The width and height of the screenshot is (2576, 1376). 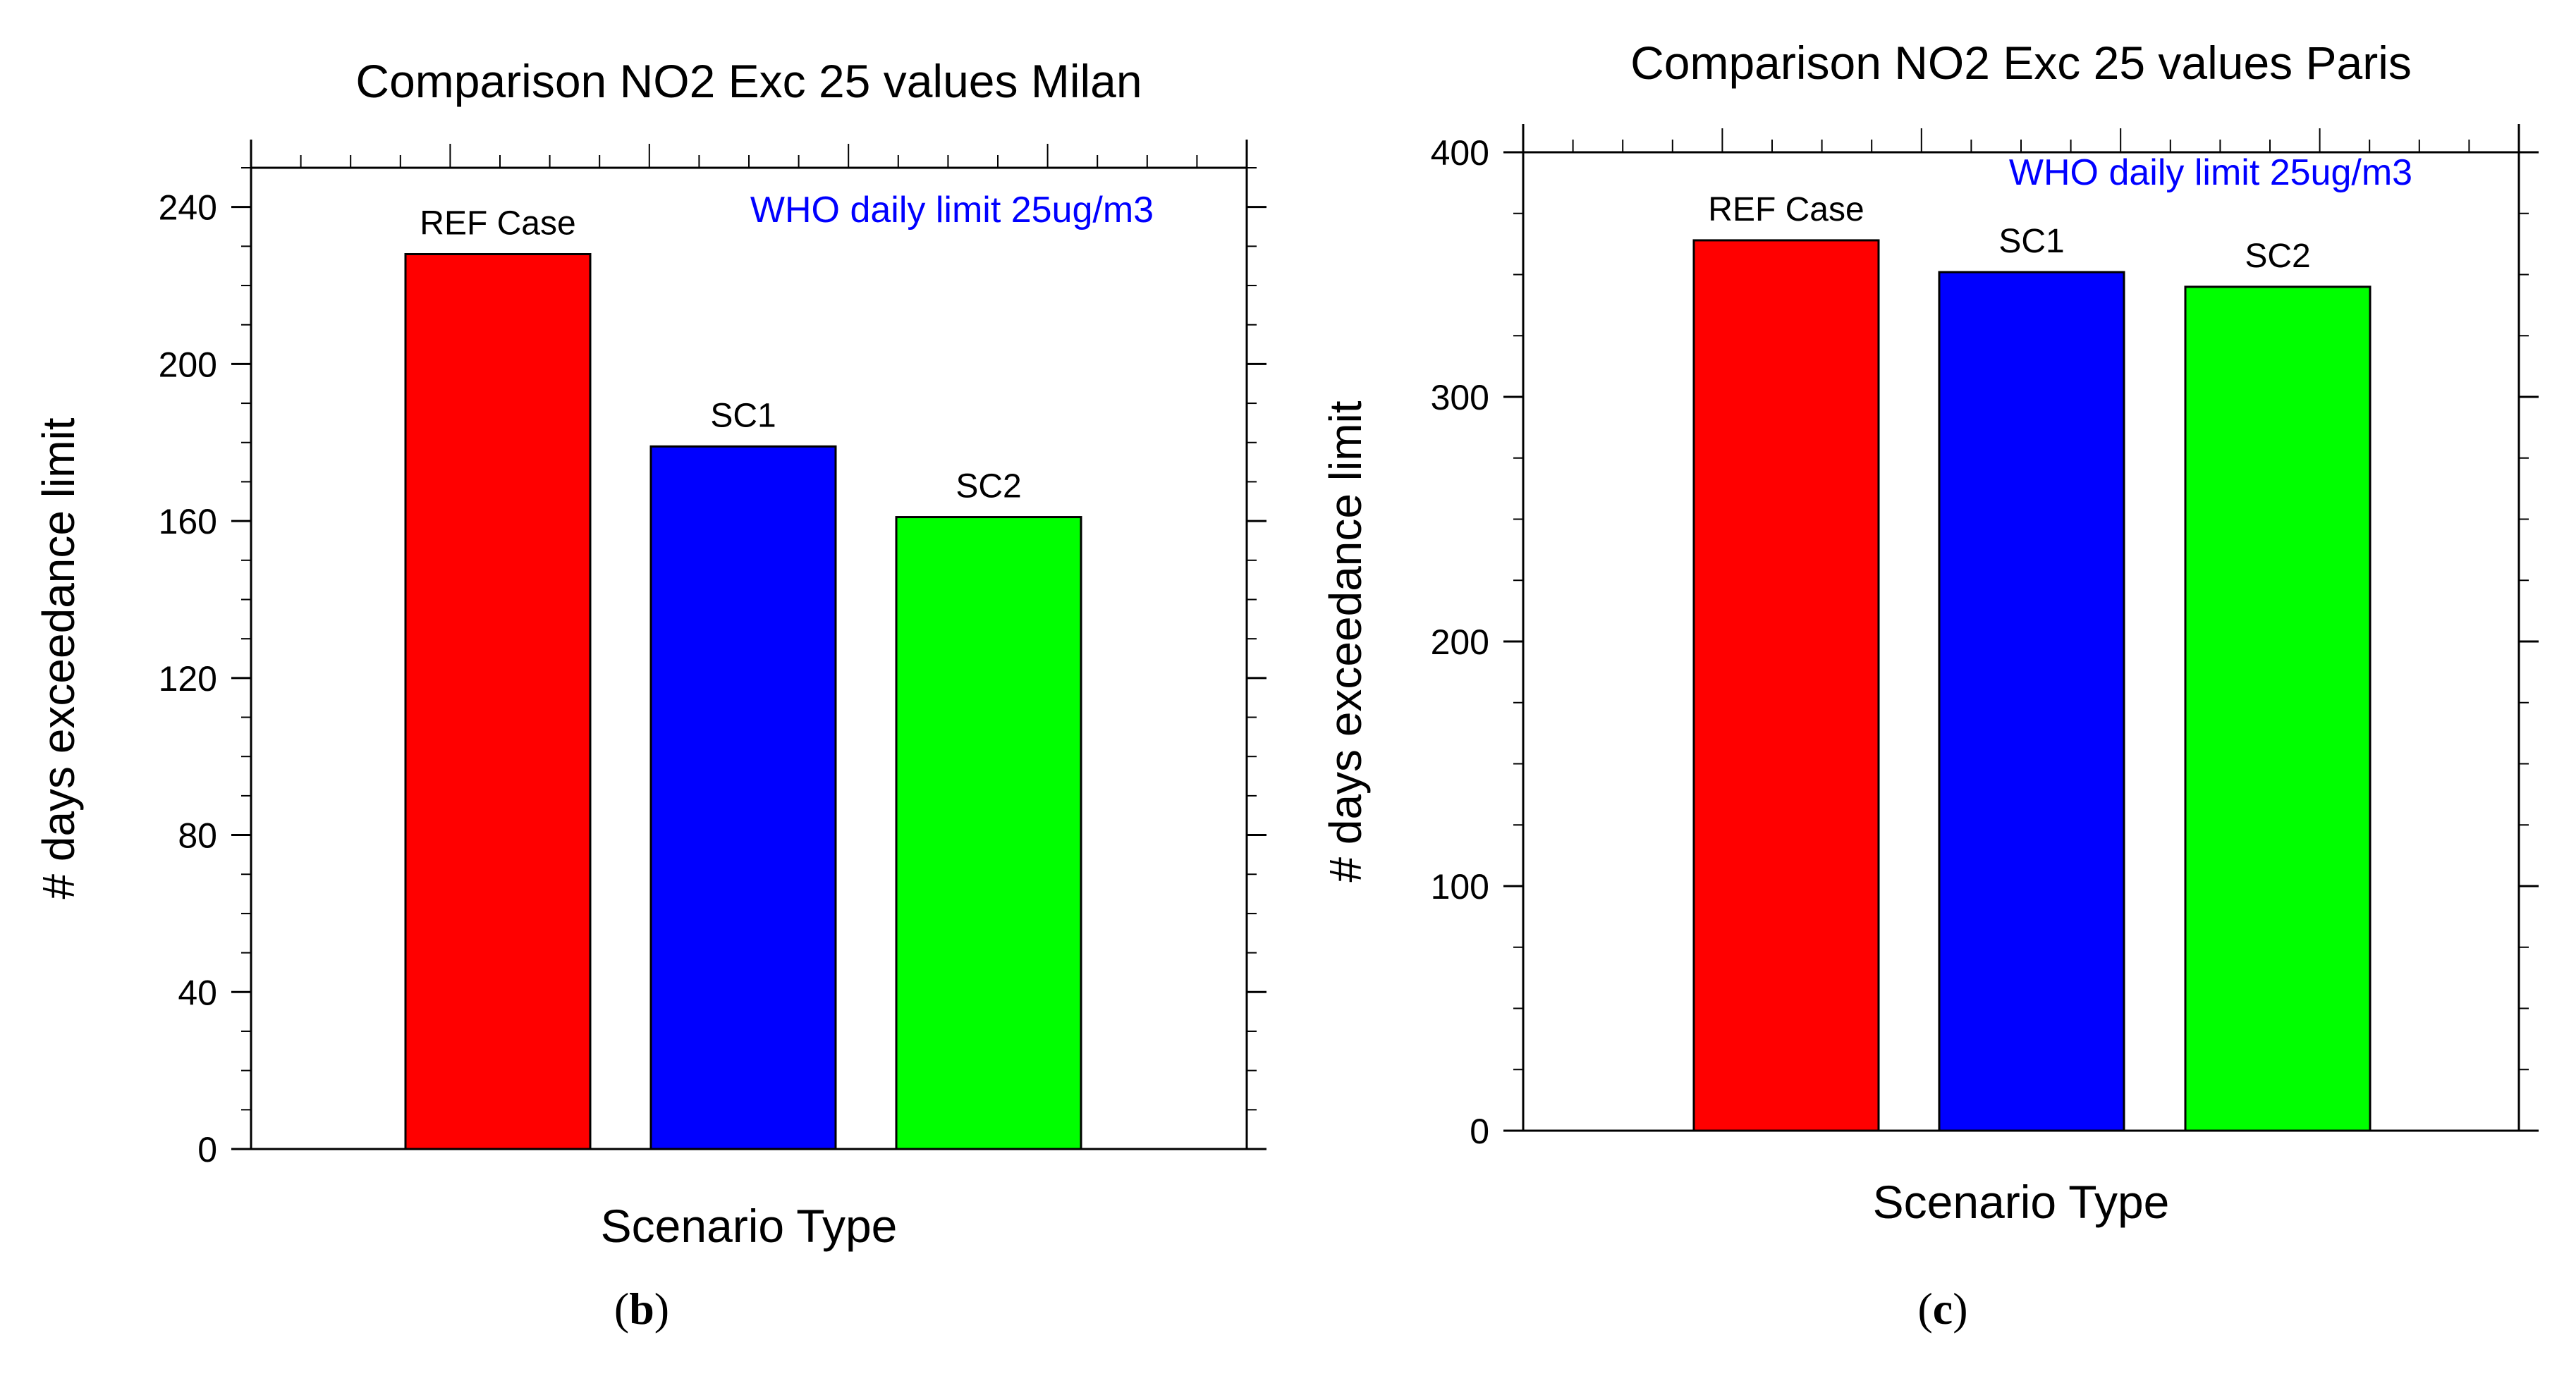 What do you see at coordinates (989, 833) in the screenshot?
I see `chart-b-bar-sc2` at bounding box center [989, 833].